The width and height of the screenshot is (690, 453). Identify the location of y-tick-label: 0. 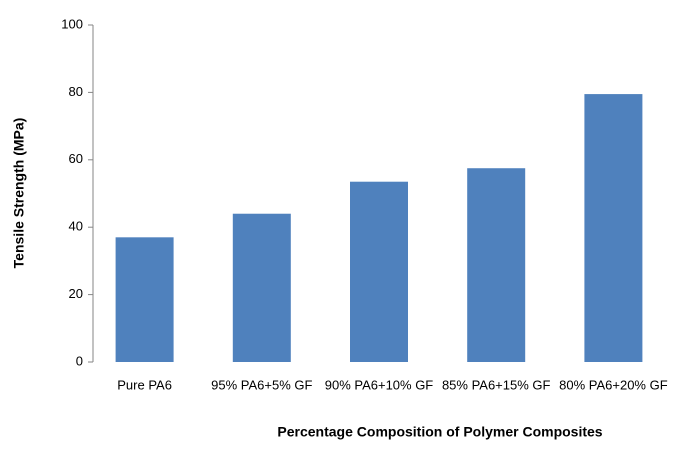
(79, 360).